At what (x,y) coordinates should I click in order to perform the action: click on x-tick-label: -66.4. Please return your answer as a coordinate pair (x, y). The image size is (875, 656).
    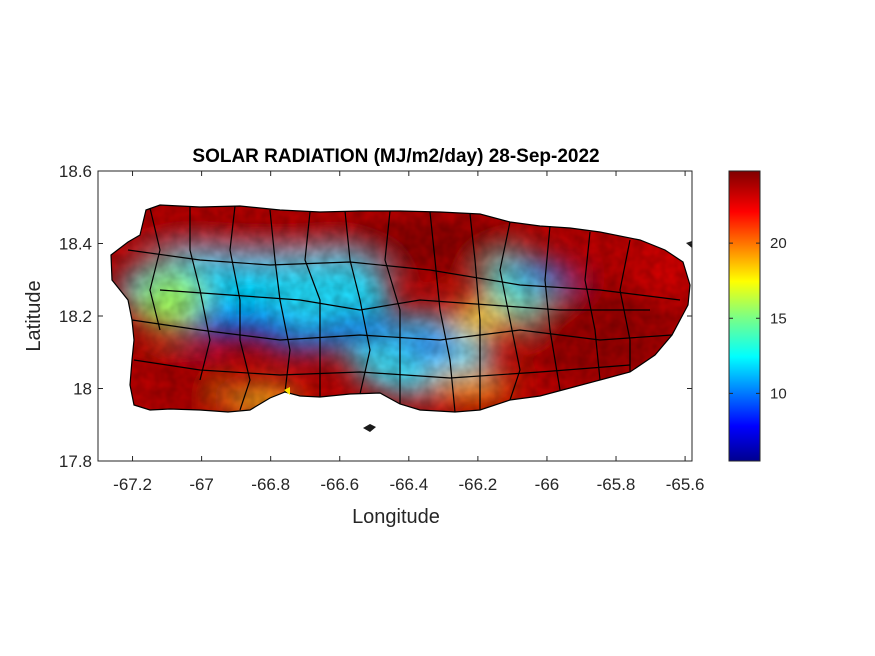
    Looking at the image, I should click on (408, 484).